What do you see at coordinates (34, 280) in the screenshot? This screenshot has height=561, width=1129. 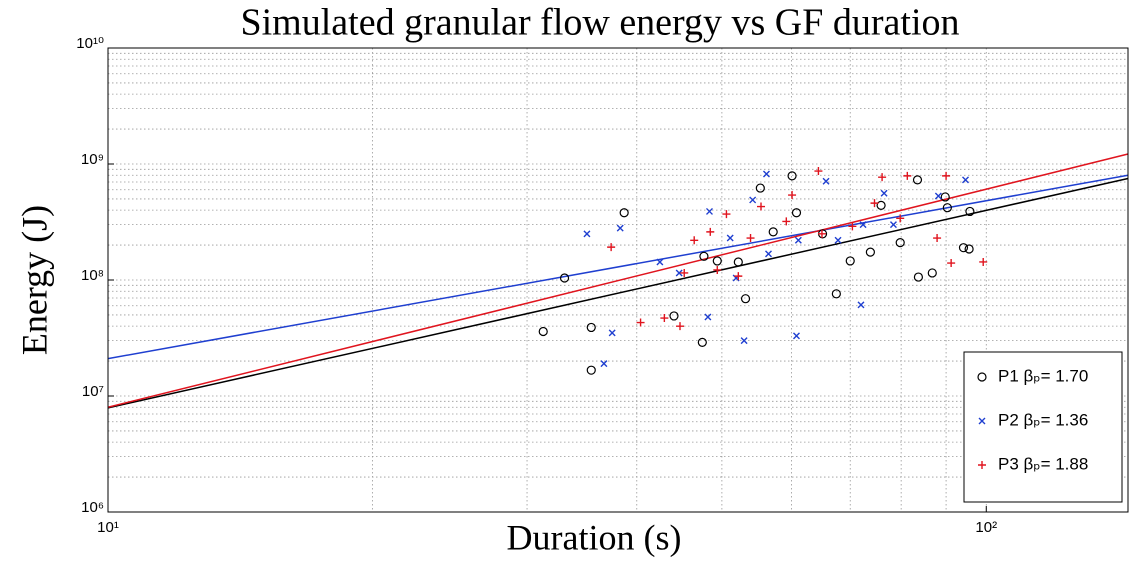 I see `y-axis-label: Energy (J)` at bounding box center [34, 280].